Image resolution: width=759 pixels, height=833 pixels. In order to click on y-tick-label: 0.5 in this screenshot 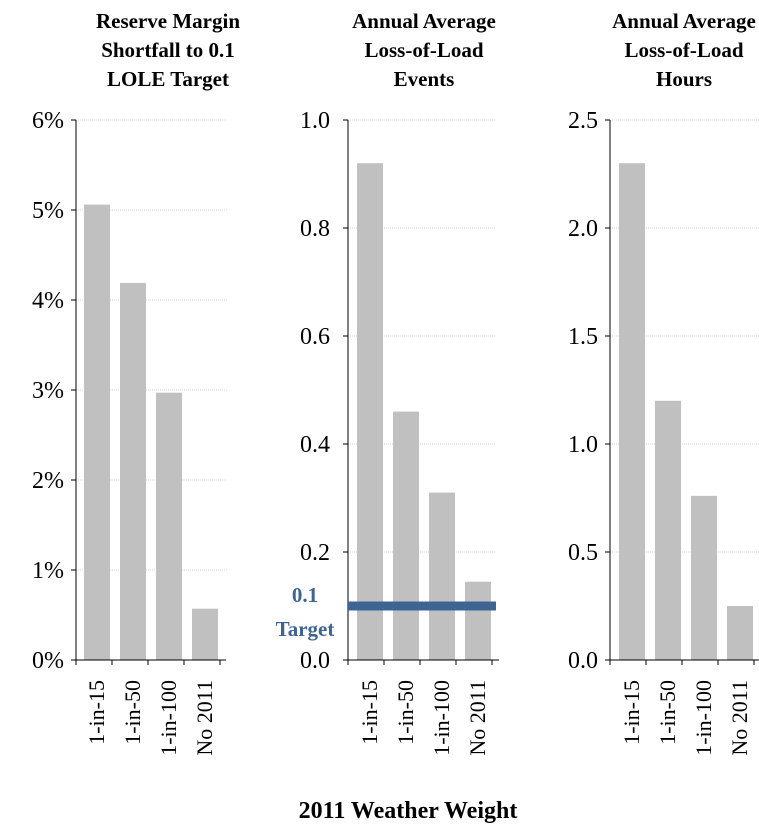, I will do `click(583, 553)`.